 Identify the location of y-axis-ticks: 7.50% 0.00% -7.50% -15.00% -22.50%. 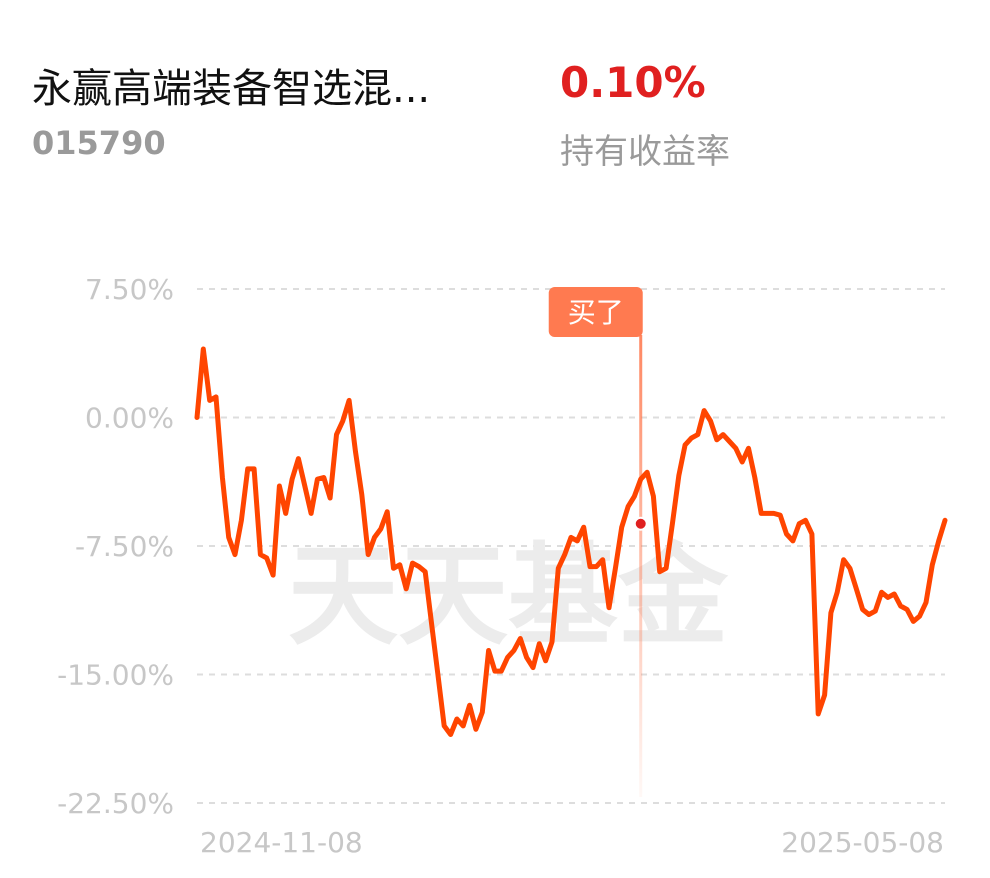
(115, 546).